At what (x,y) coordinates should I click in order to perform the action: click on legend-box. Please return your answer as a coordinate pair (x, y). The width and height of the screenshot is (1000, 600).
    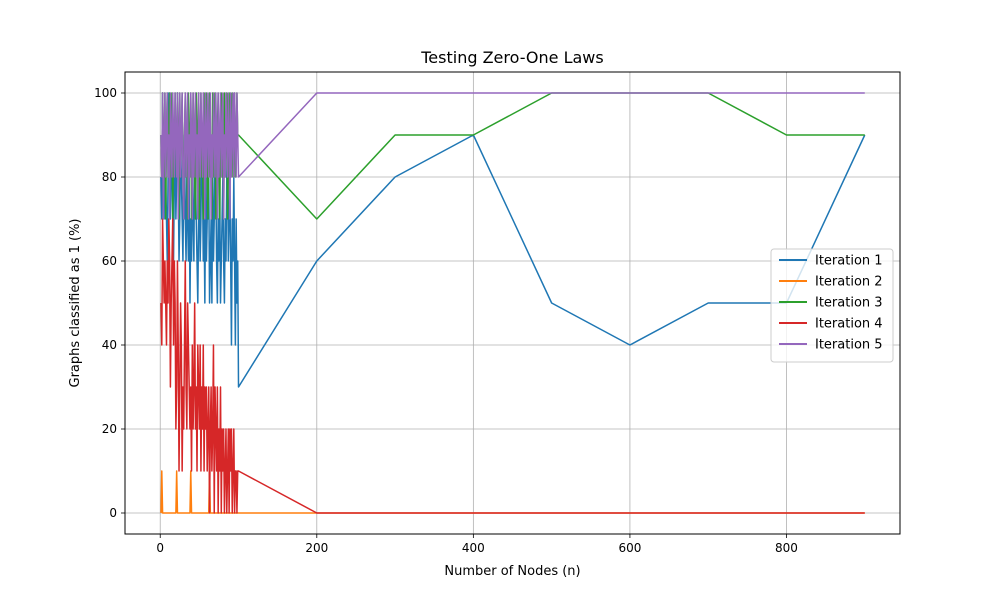
    Looking at the image, I should click on (832, 305).